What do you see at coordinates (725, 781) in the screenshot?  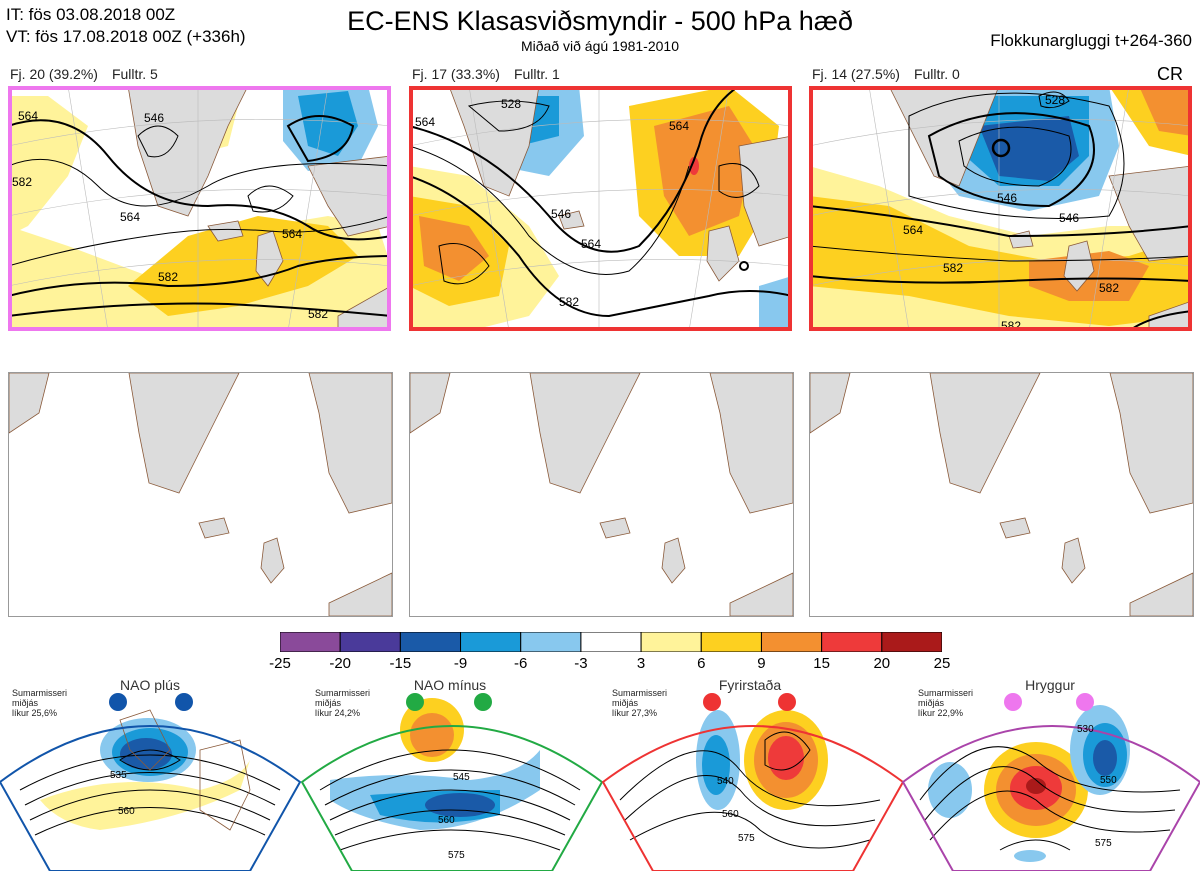 I see `contour-label: 540` at bounding box center [725, 781].